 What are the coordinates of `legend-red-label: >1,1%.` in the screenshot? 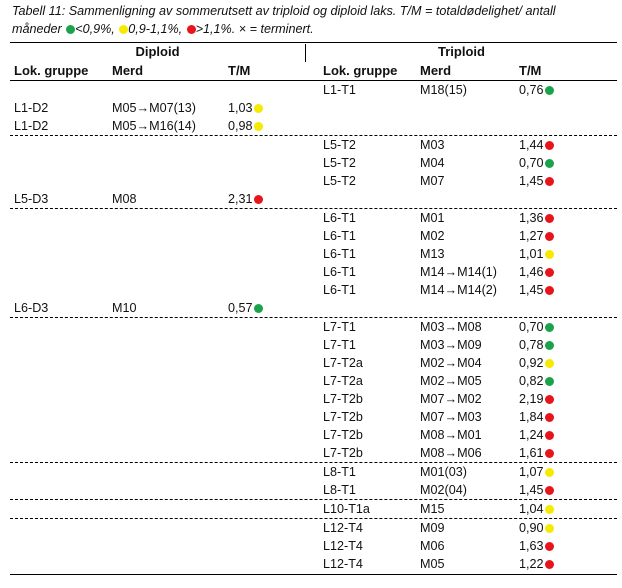 It's located at (215, 29).